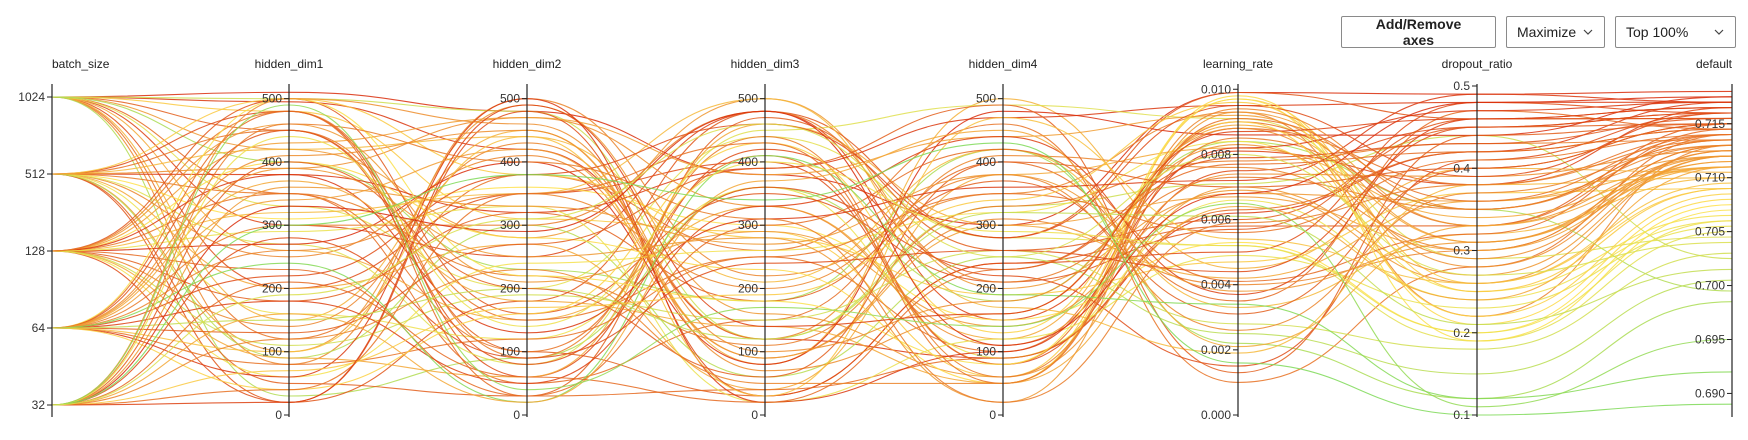 Image resolution: width=1748 pixels, height=440 pixels. What do you see at coordinates (1710, 124) in the screenshot?
I see `tick-label: 0.715` at bounding box center [1710, 124].